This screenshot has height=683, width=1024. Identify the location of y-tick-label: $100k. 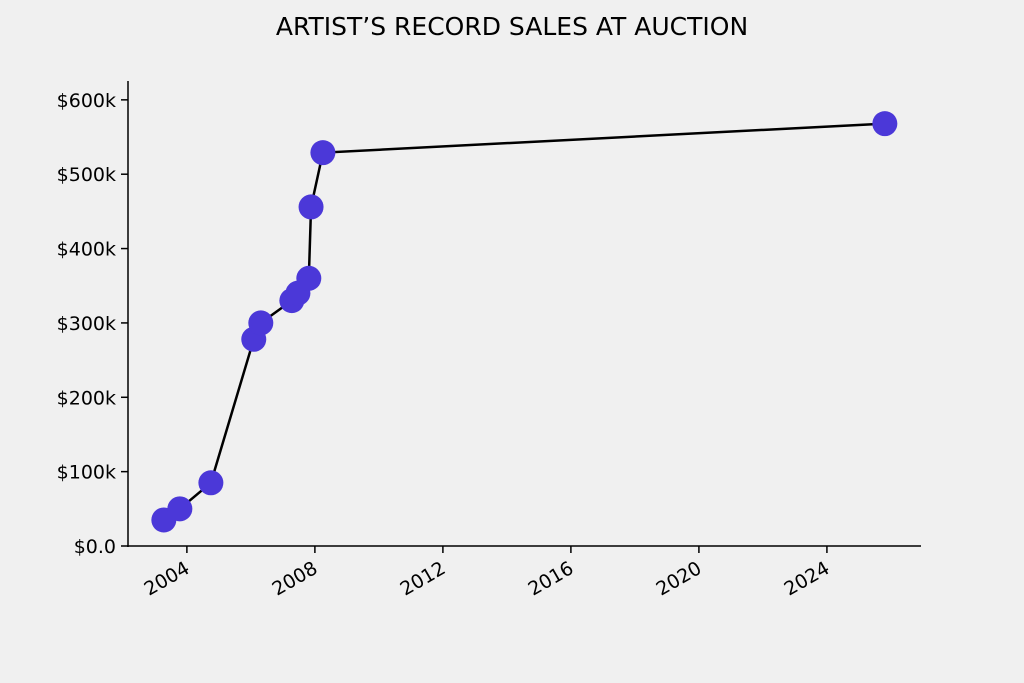
(86, 473).